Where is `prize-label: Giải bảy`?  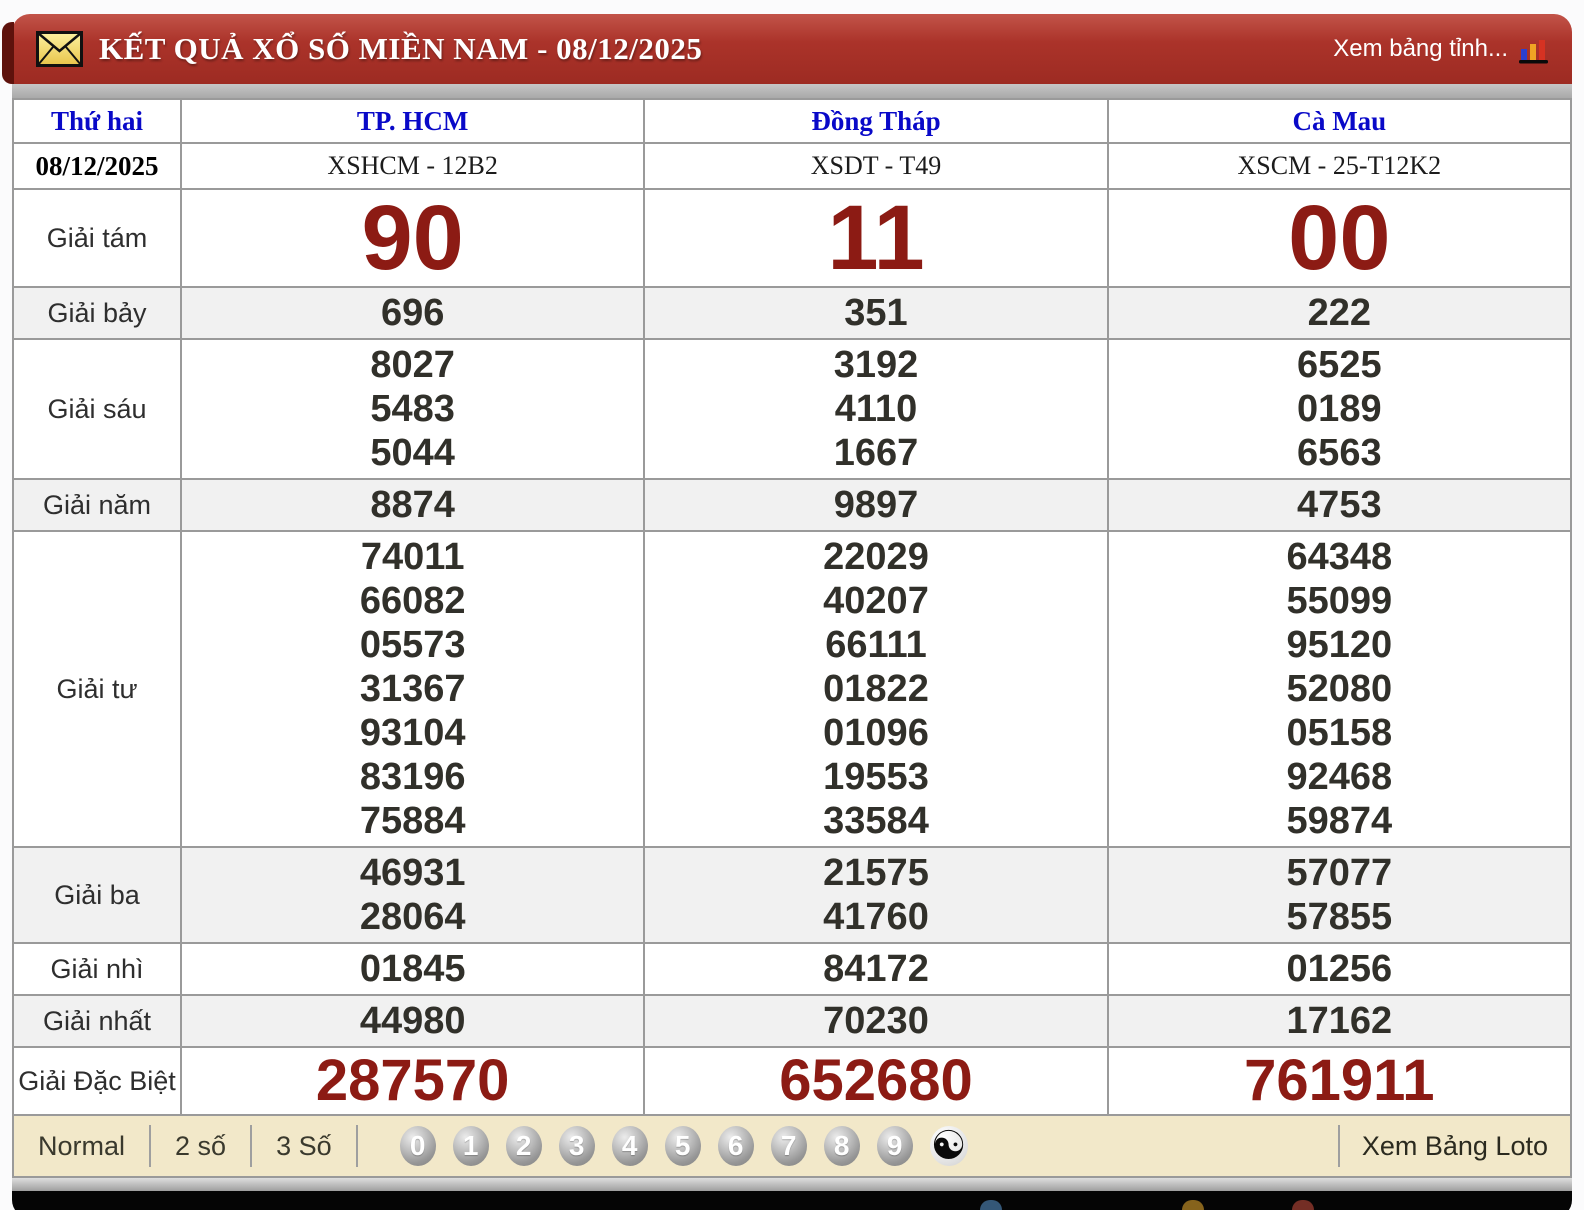 prize-label: Giải bảy is located at coordinates (97, 313).